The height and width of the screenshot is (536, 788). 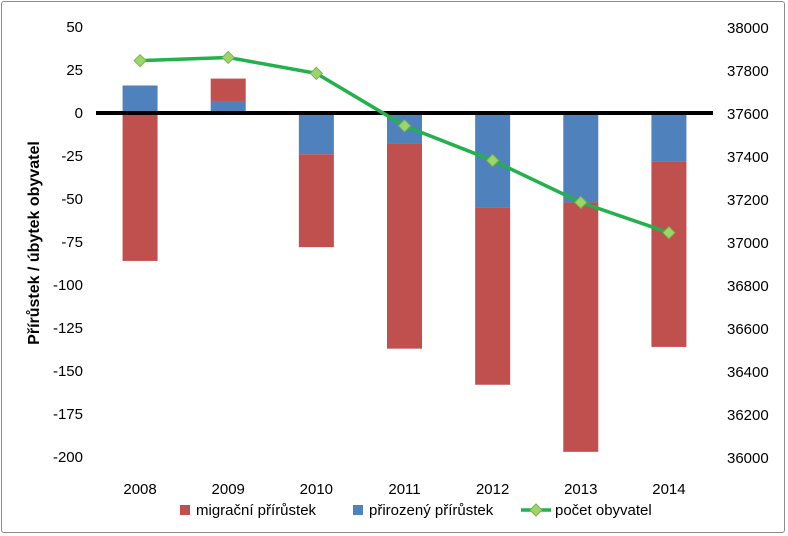 What do you see at coordinates (72, 156) in the screenshot?
I see `left-tick-label: -25` at bounding box center [72, 156].